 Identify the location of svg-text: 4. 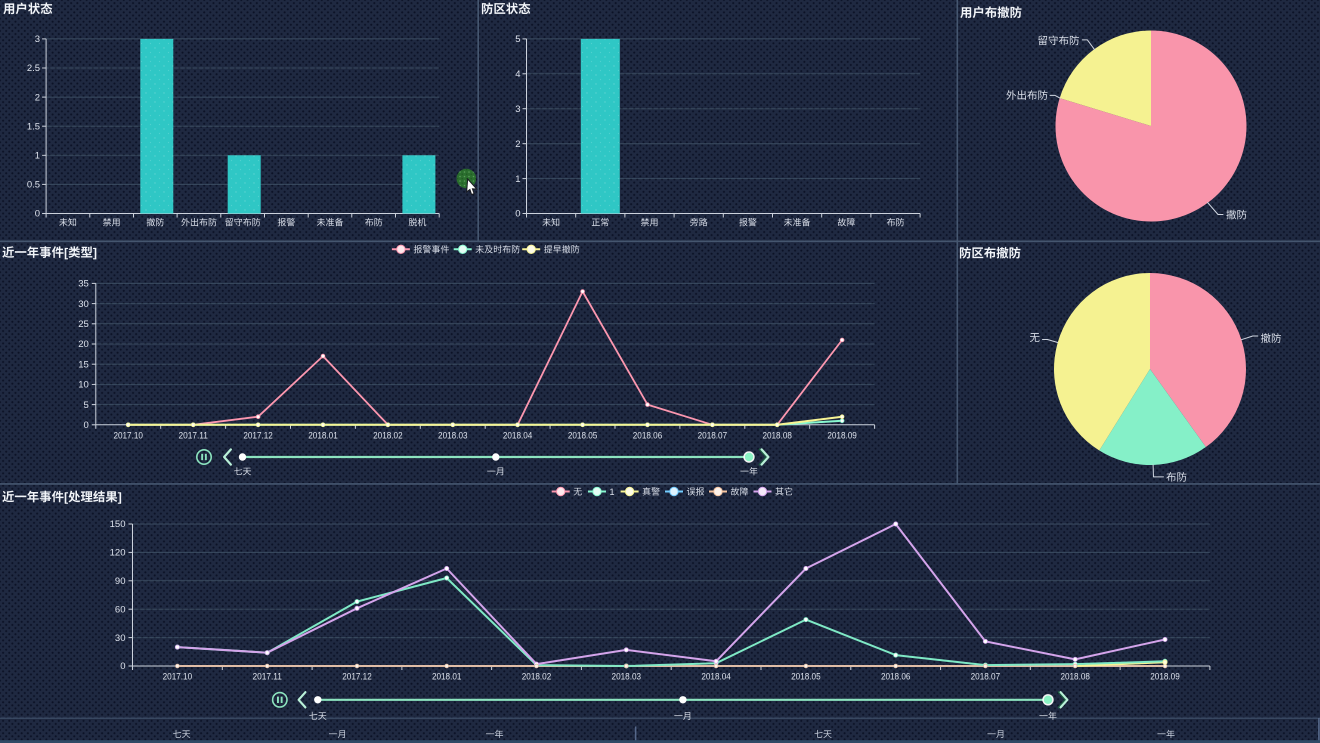
(517, 74).